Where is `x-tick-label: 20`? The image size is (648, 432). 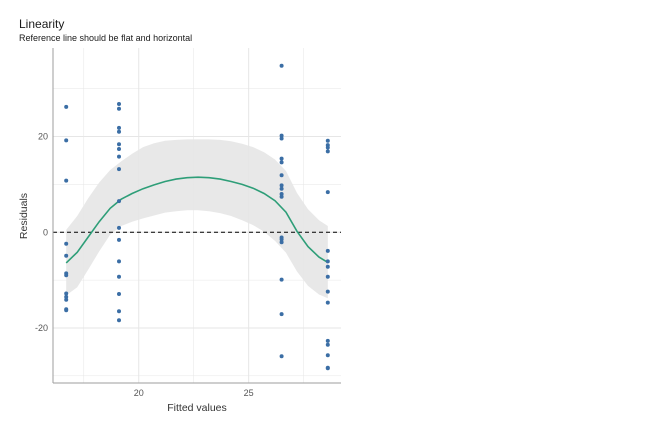
x-tick-label: 20 is located at coordinates (139, 393).